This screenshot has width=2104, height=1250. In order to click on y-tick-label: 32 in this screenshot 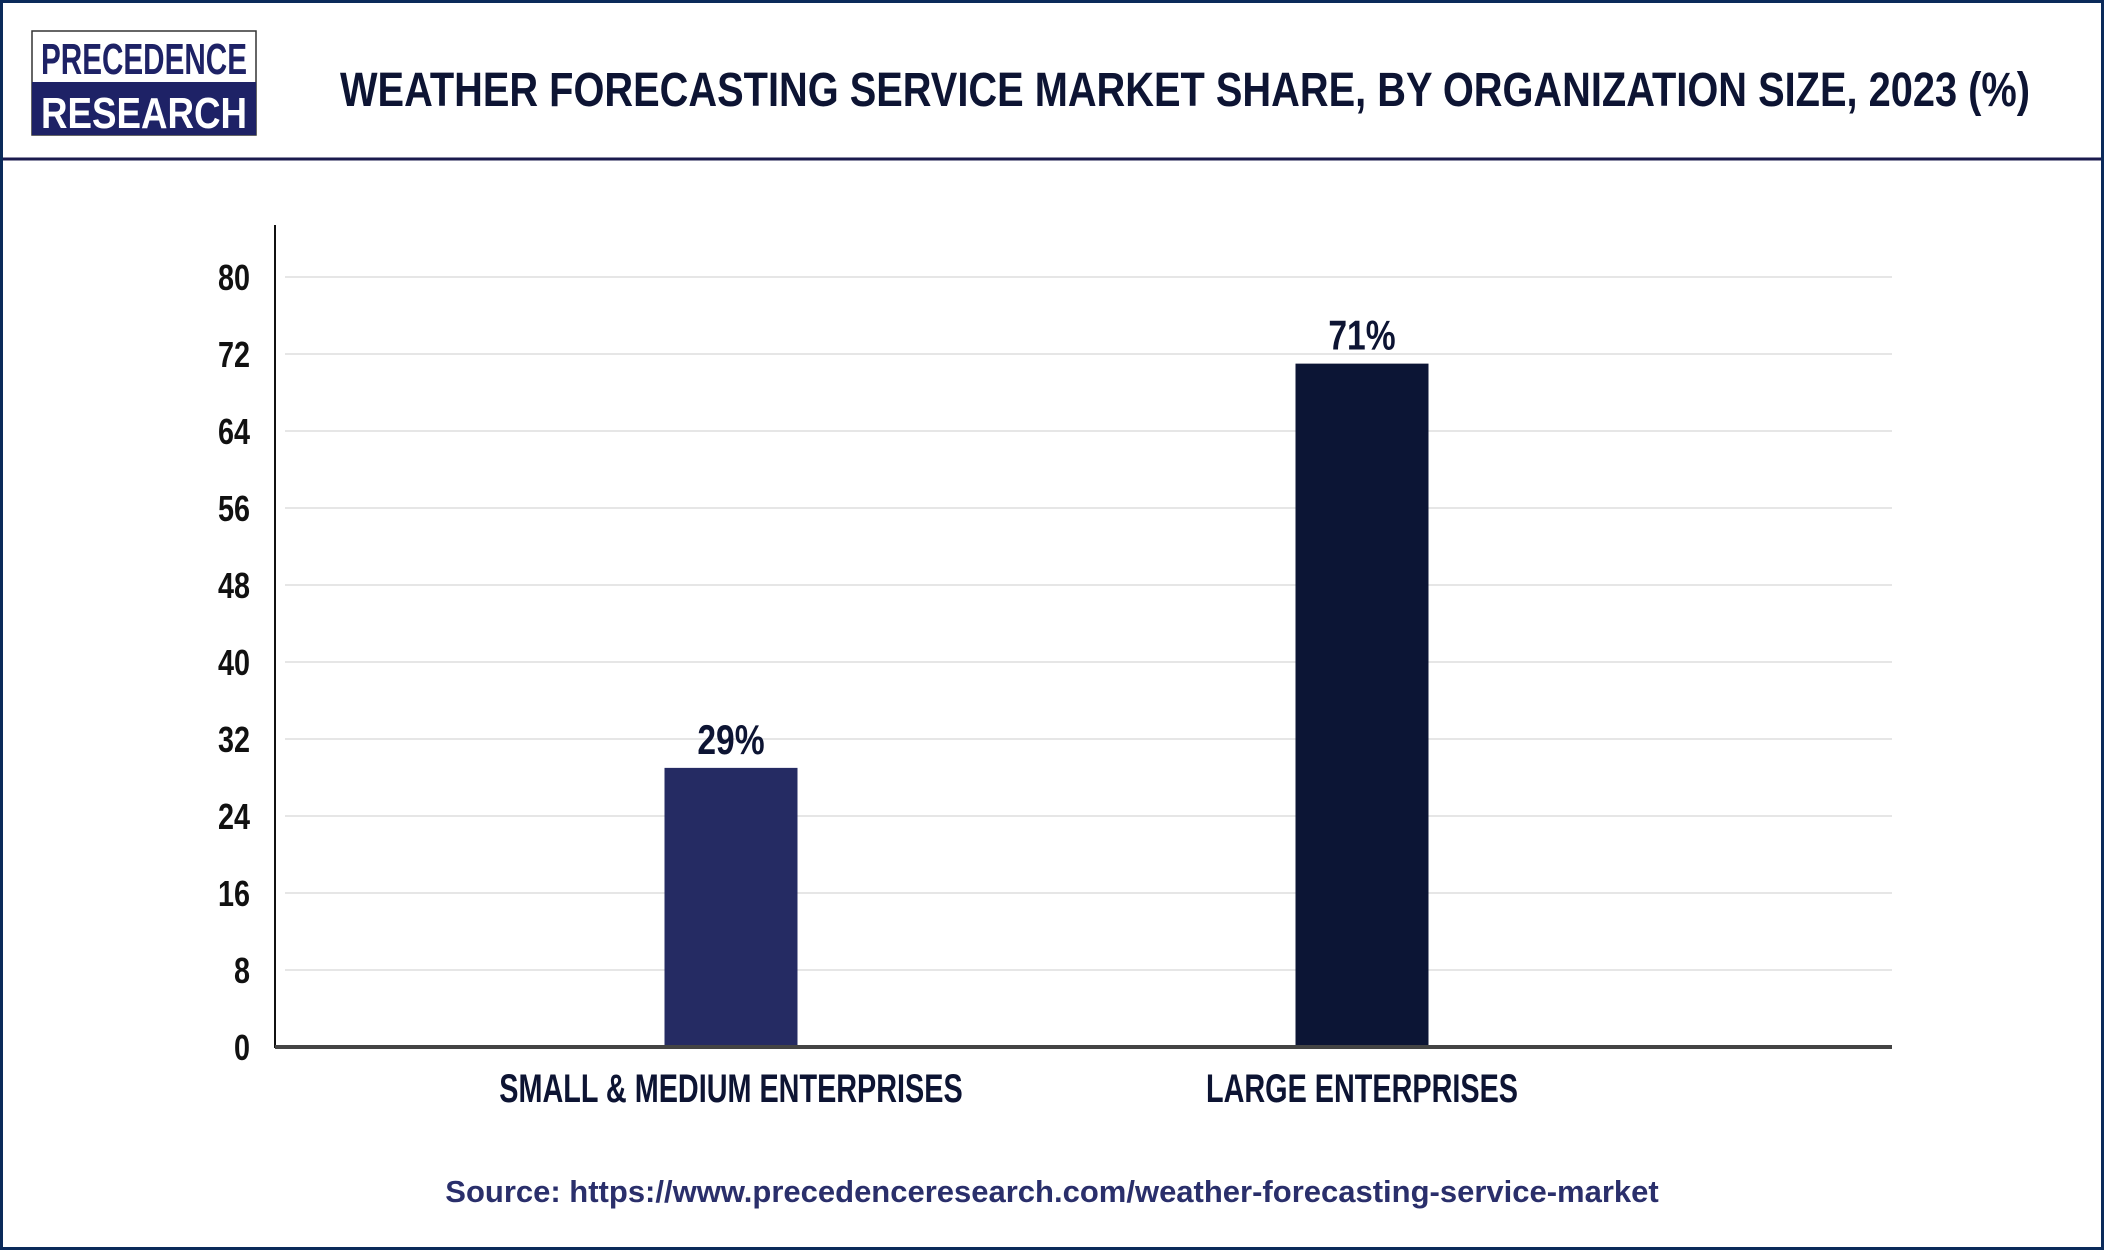, I will do `click(234, 739)`.